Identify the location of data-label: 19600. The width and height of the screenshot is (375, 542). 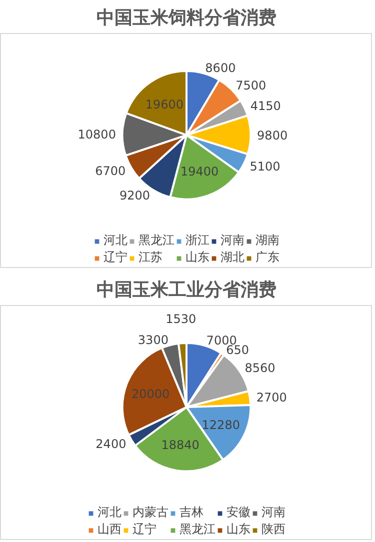
(164, 104).